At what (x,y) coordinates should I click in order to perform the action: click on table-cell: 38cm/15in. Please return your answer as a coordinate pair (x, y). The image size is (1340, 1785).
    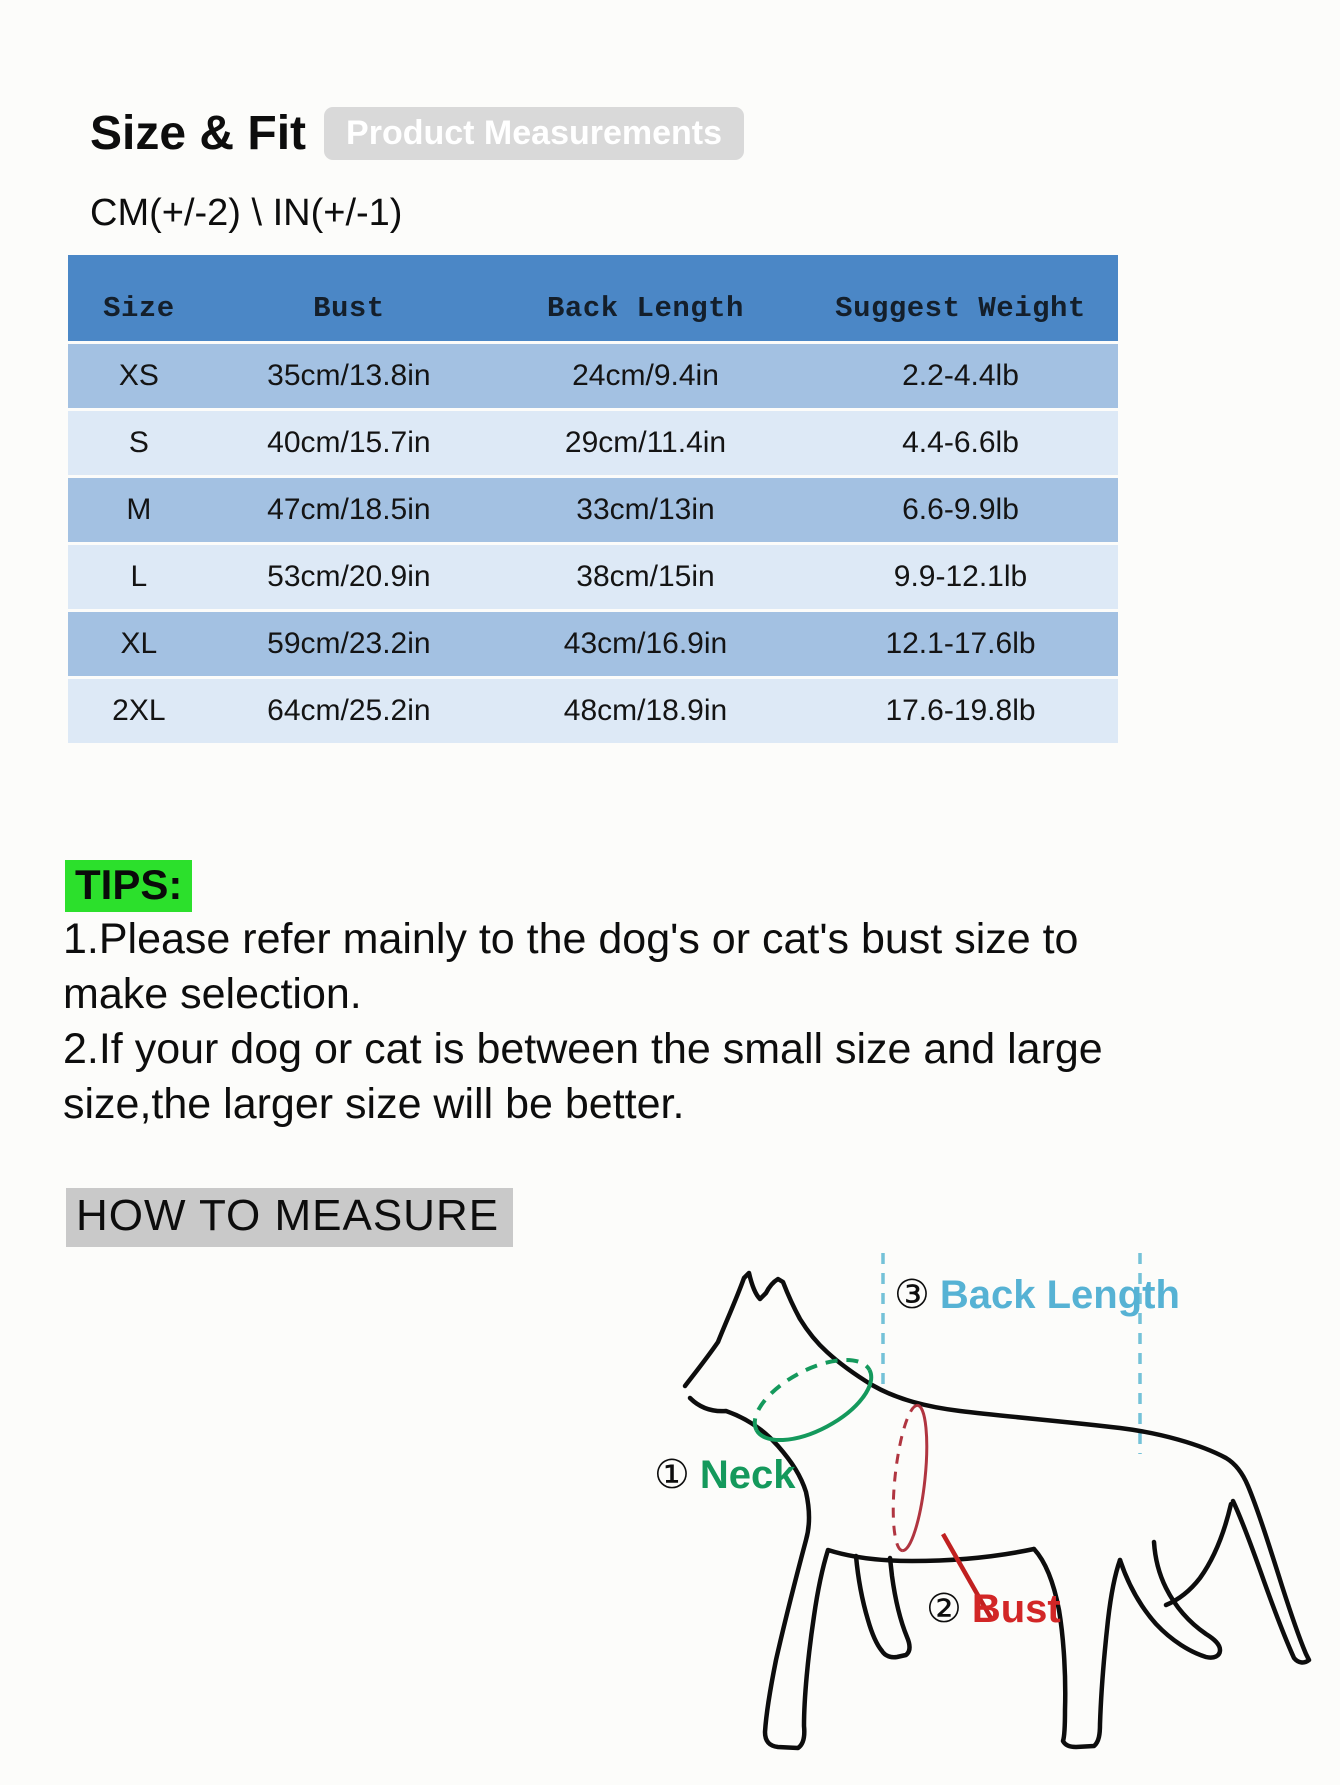
    Looking at the image, I should click on (645, 576).